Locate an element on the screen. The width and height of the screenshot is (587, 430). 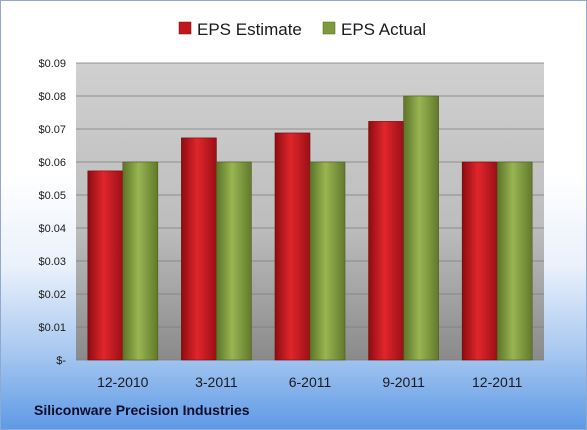
company-caption: Siliconware Precision Industries is located at coordinates (142, 410).